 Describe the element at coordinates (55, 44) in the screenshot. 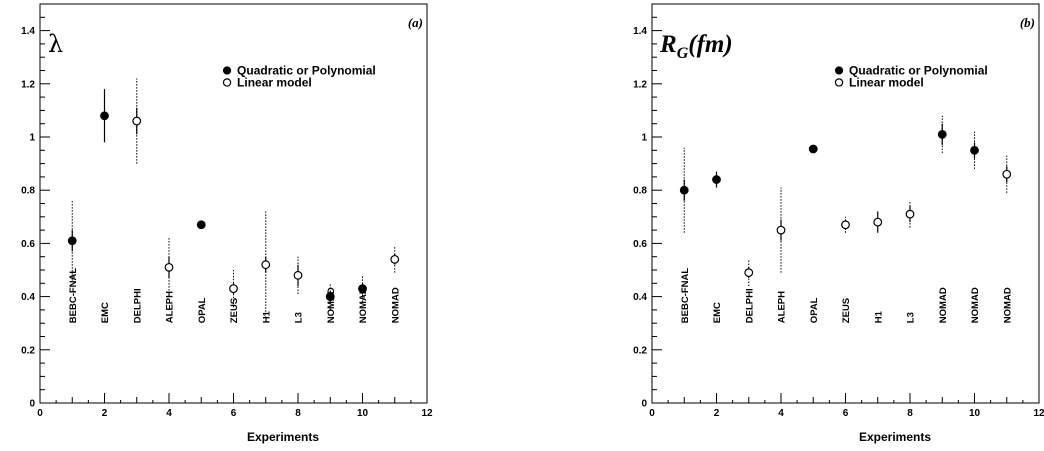

I see `panel-title: λ` at that location.